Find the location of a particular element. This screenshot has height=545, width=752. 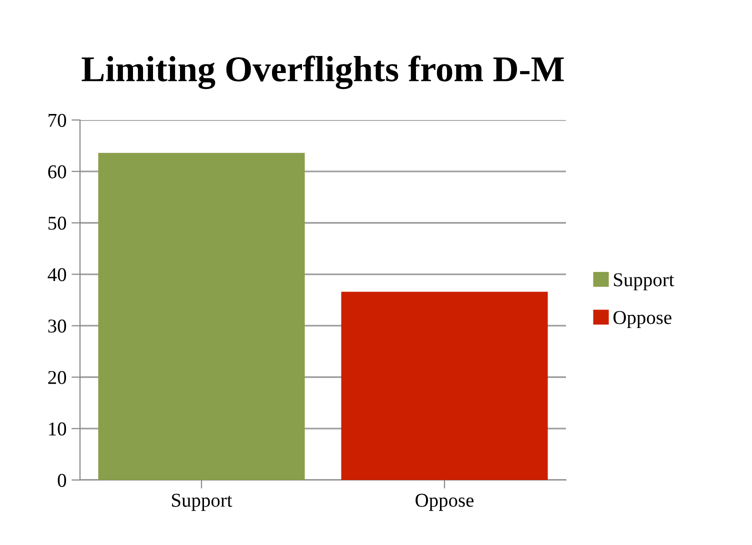

y-tick-label: 50 is located at coordinates (57, 223).